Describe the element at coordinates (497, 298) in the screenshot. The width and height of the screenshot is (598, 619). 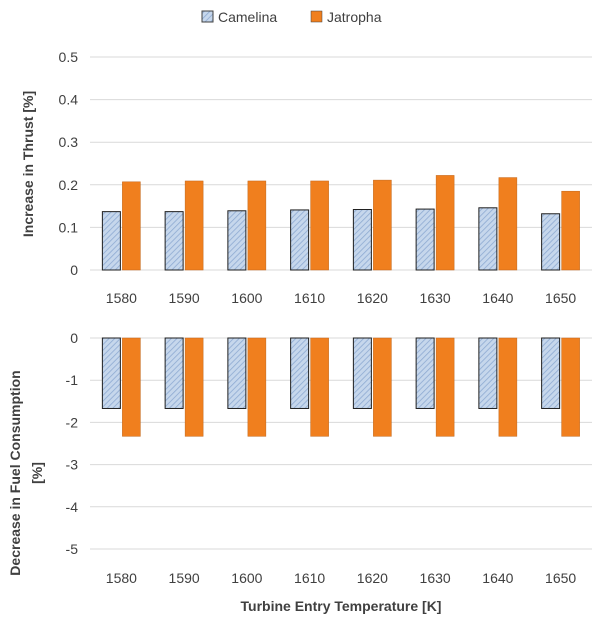
I see `thrust-x-tick-label: 1640` at that location.